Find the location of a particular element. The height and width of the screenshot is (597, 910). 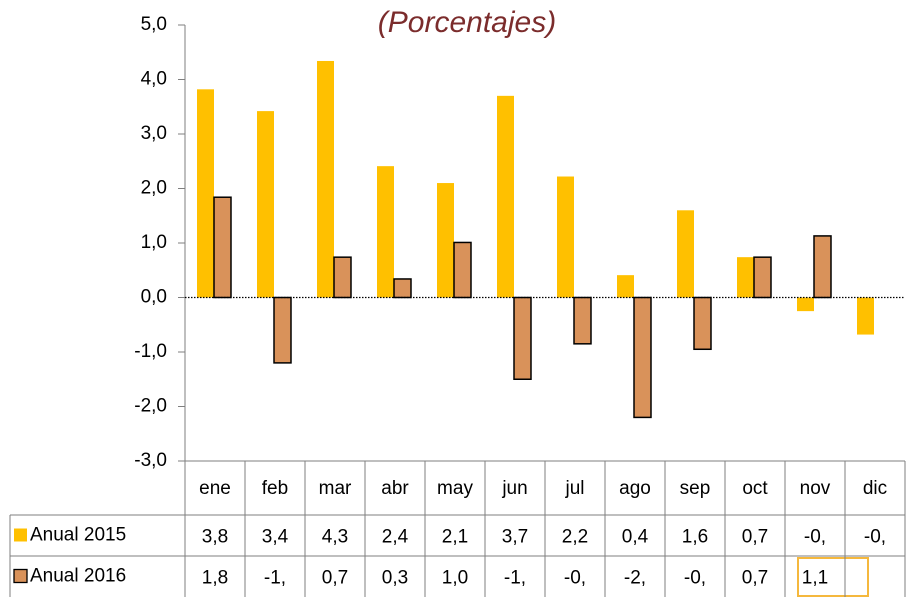

table-value: 1,6 is located at coordinates (695, 537).